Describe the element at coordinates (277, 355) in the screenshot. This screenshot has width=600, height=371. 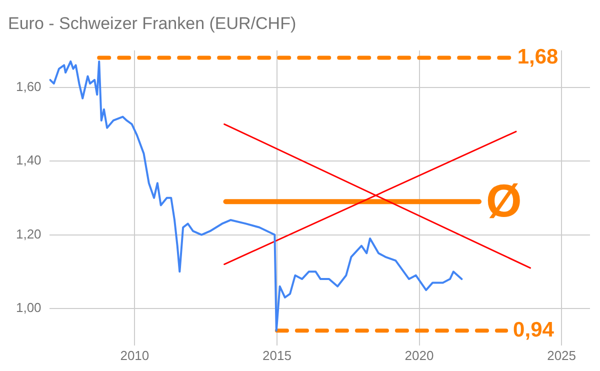
I see `x-tick-label: 2015` at that location.